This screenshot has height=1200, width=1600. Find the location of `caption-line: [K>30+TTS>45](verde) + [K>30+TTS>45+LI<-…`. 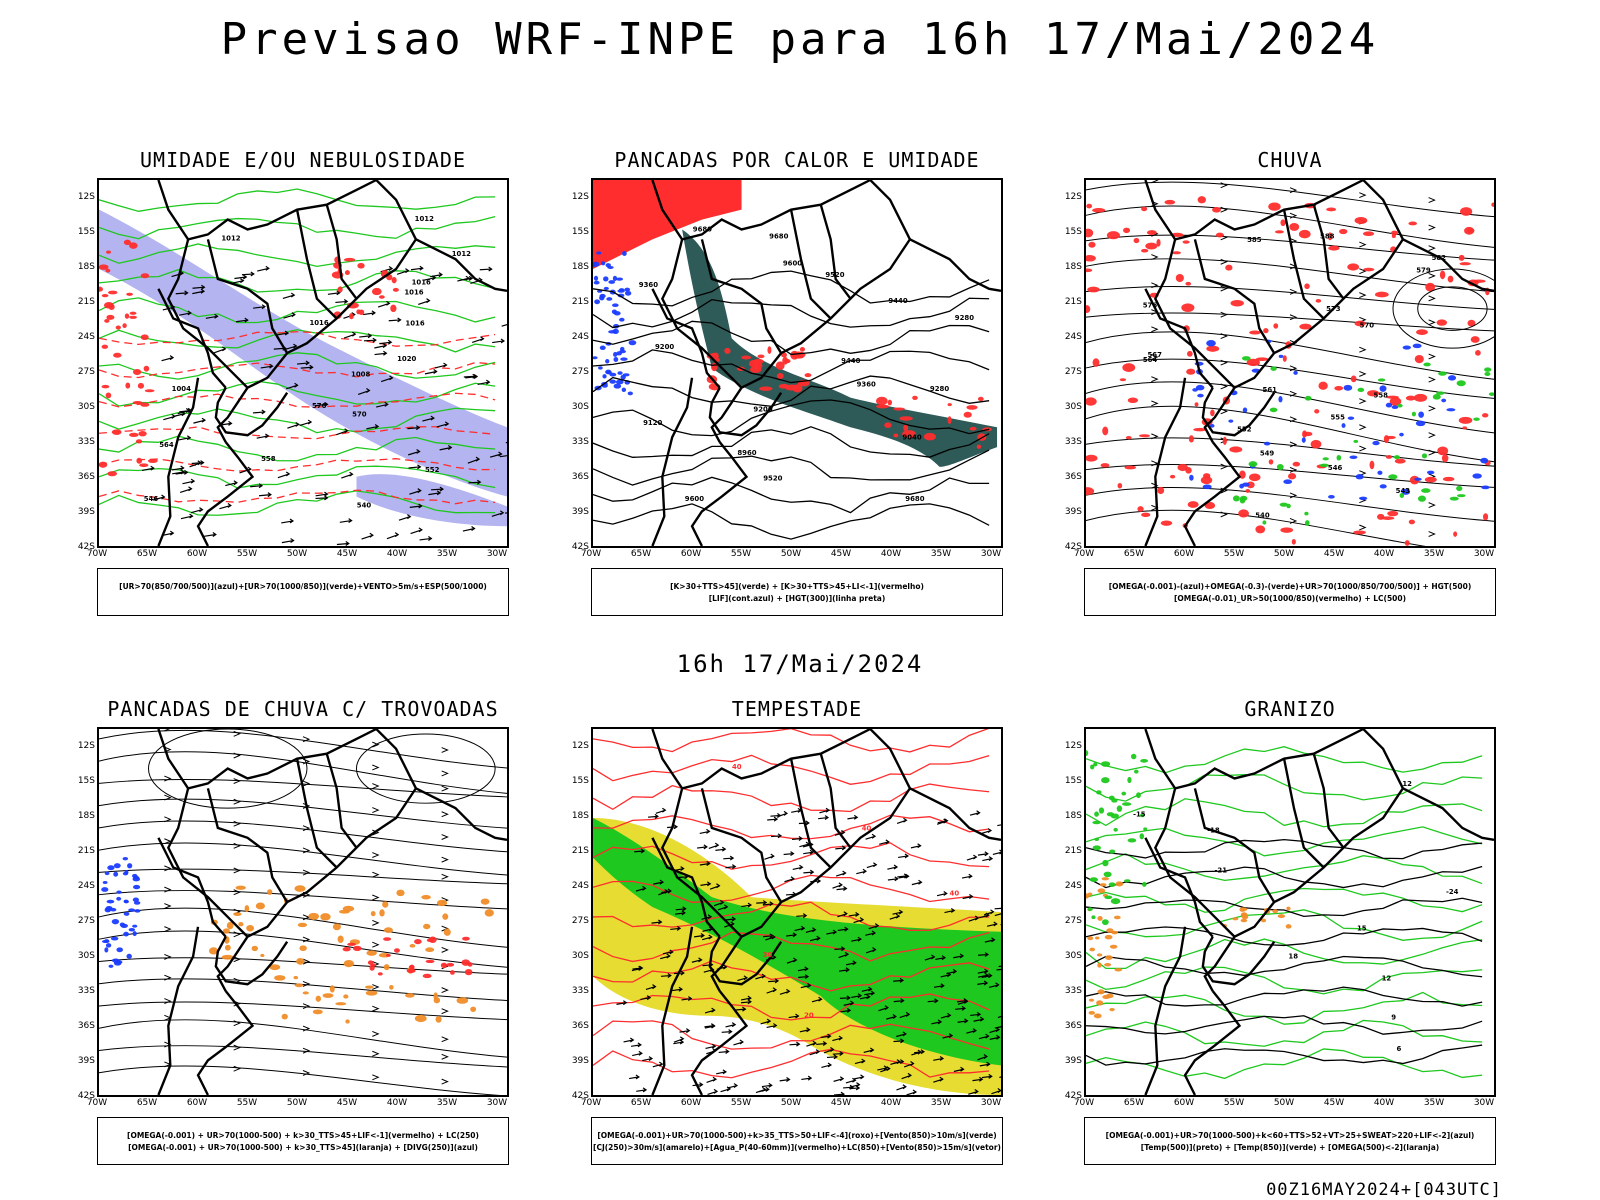

caption-line: [K>30+TTS>45](verde) + [K>30+TTS>45+LI<-… is located at coordinates (797, 586).